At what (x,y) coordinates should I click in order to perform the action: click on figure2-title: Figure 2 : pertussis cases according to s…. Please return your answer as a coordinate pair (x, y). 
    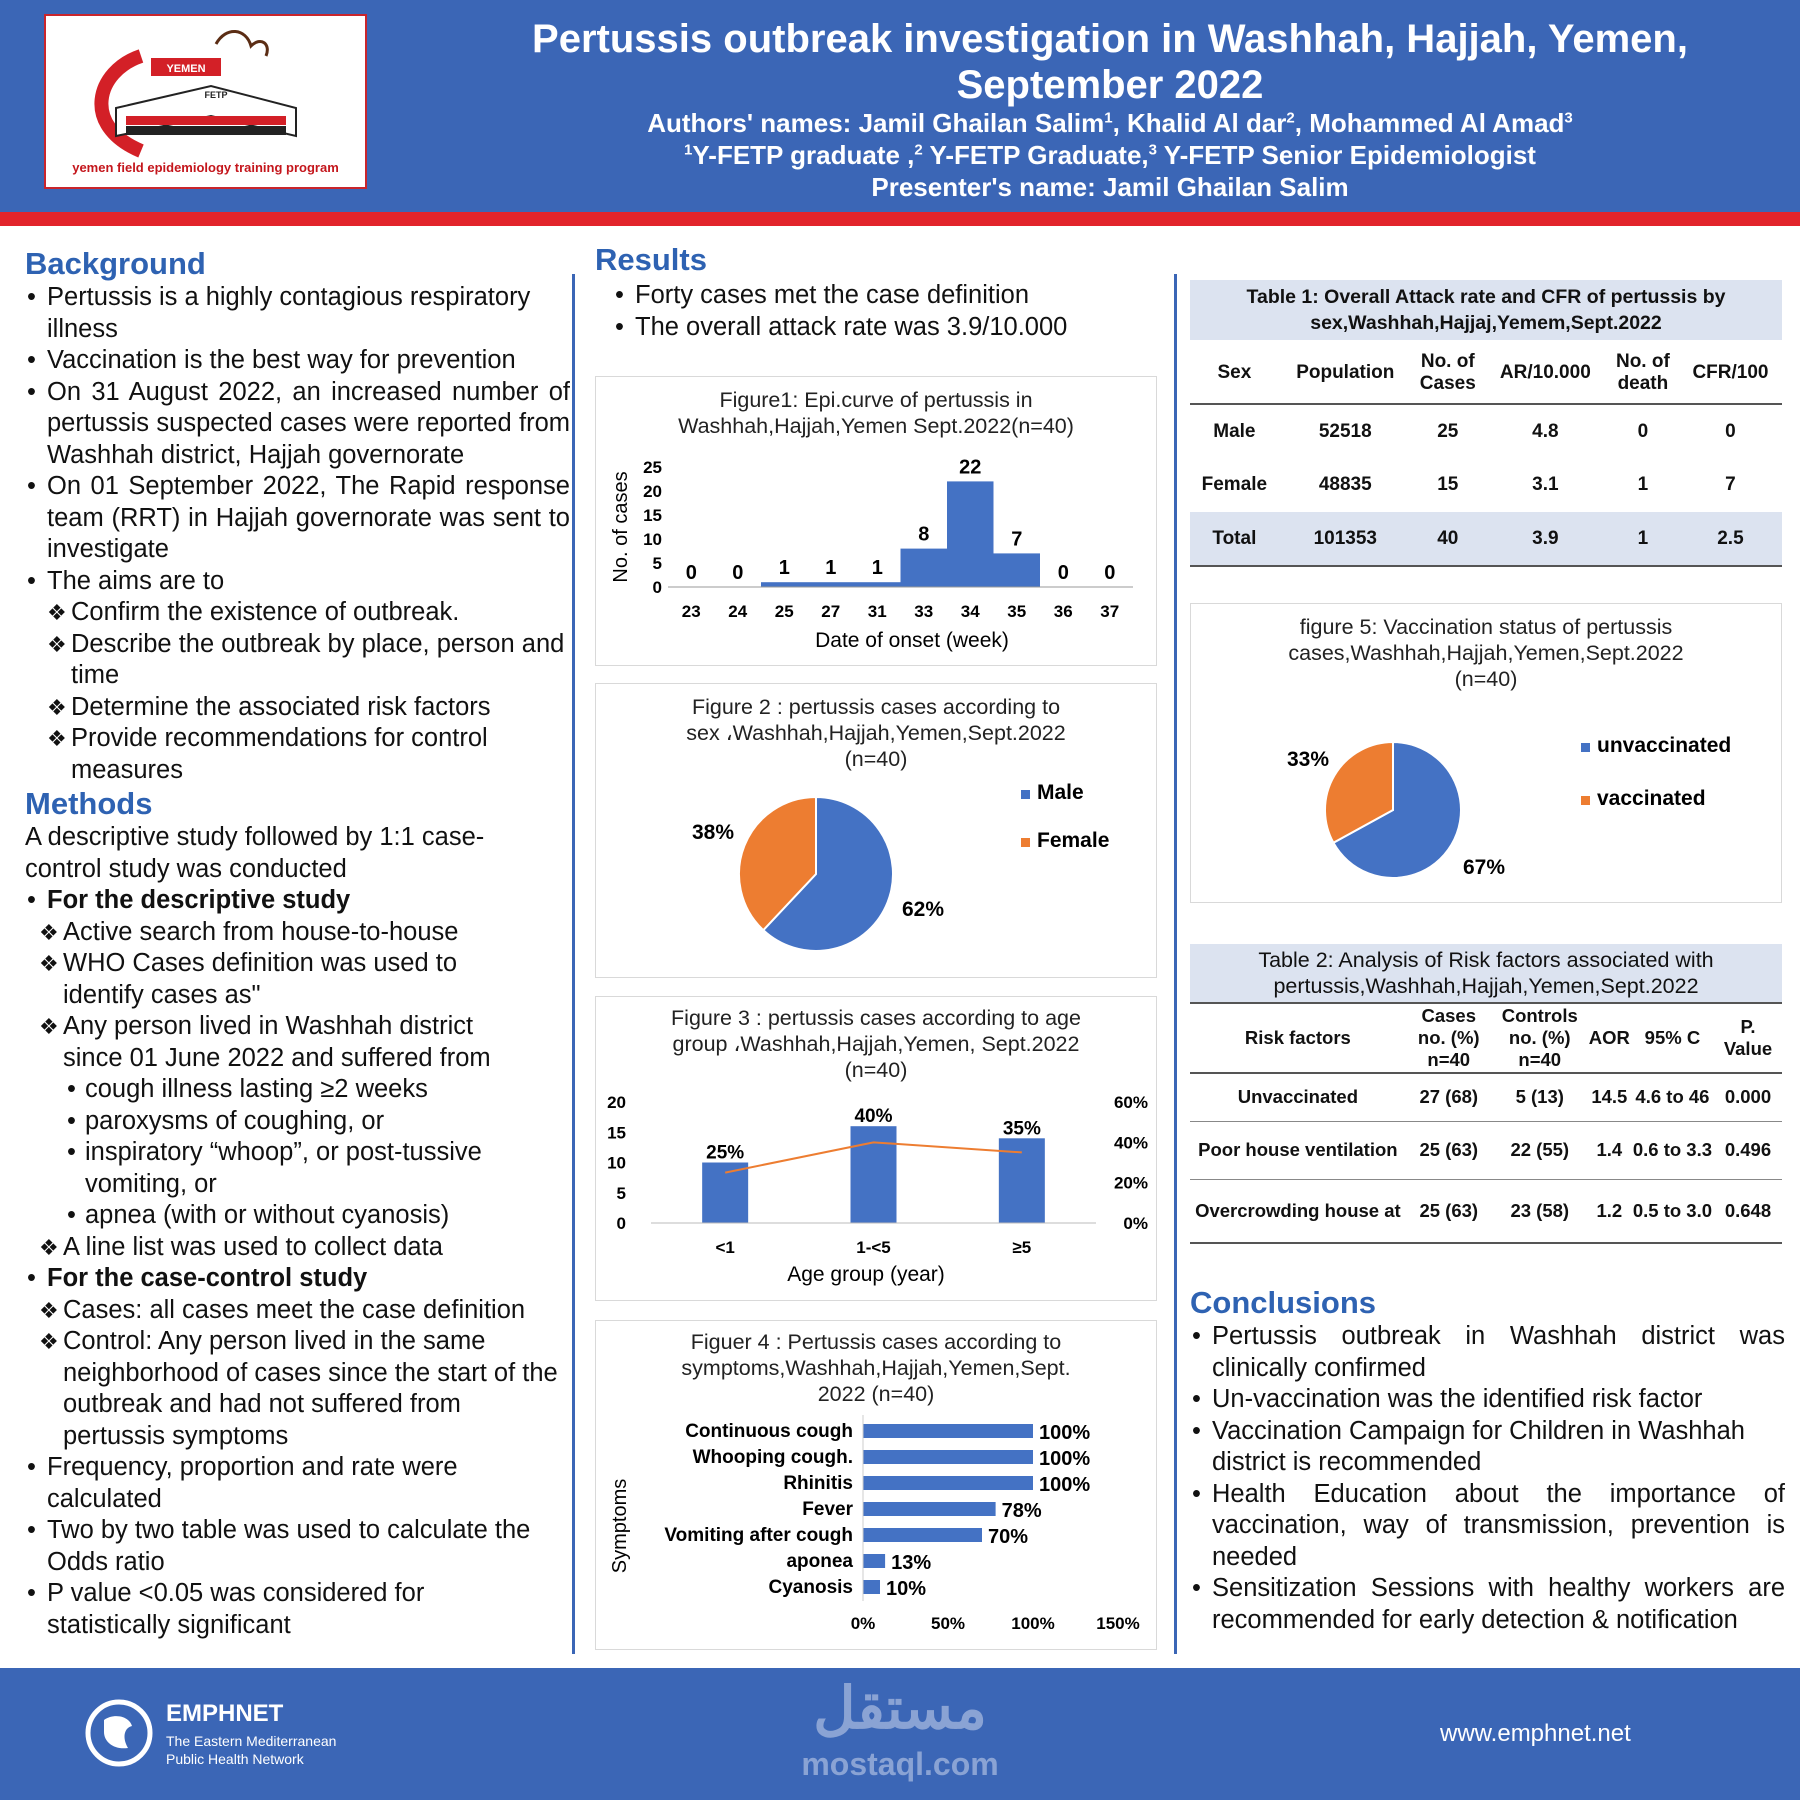
    Looking at the image, I should click on (876, 733).